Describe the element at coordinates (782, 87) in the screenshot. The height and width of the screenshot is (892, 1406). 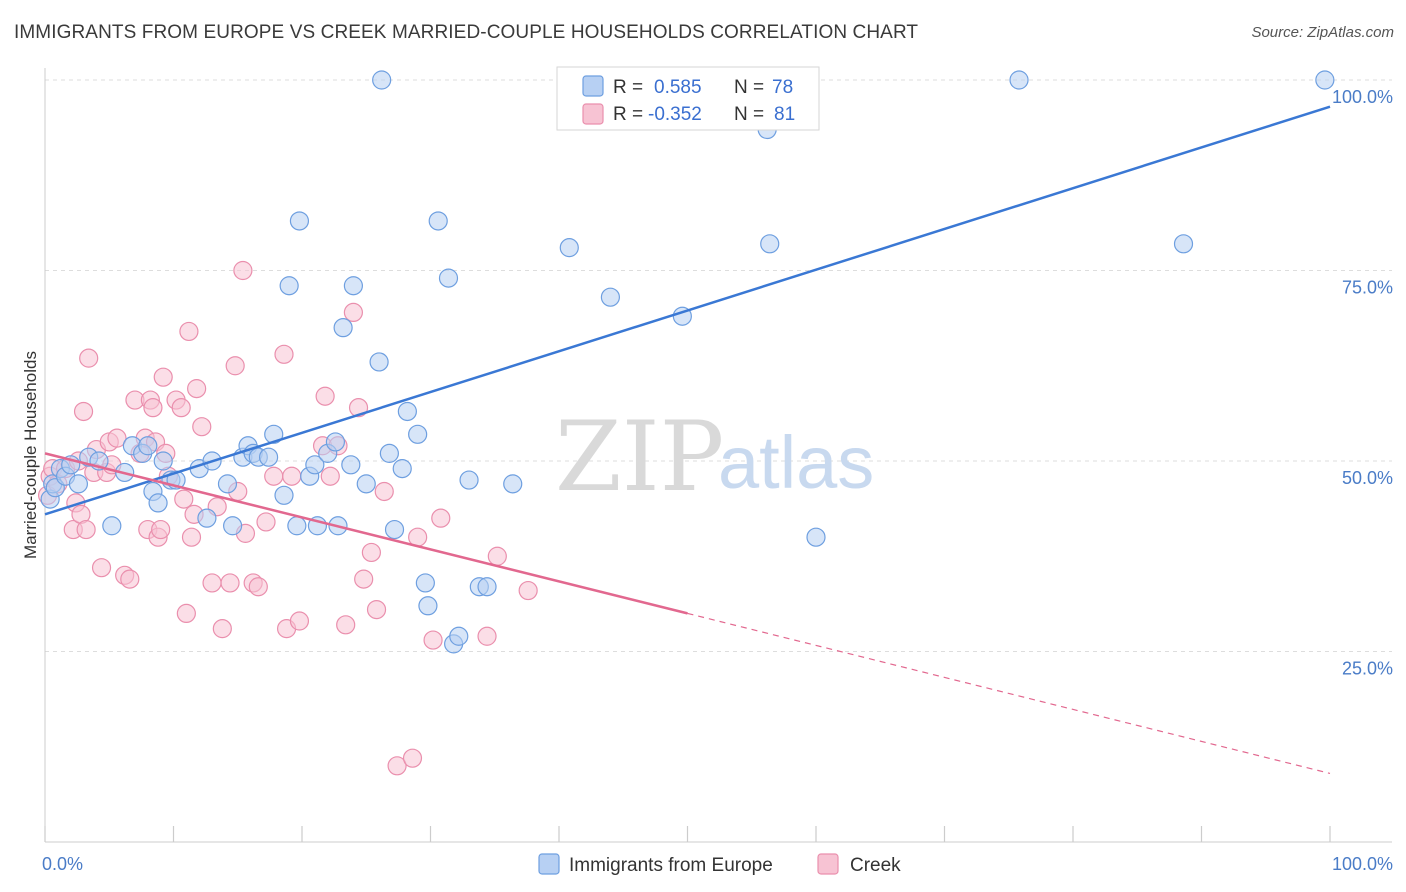
I see `legend-n-value-europe: 78` at that location.